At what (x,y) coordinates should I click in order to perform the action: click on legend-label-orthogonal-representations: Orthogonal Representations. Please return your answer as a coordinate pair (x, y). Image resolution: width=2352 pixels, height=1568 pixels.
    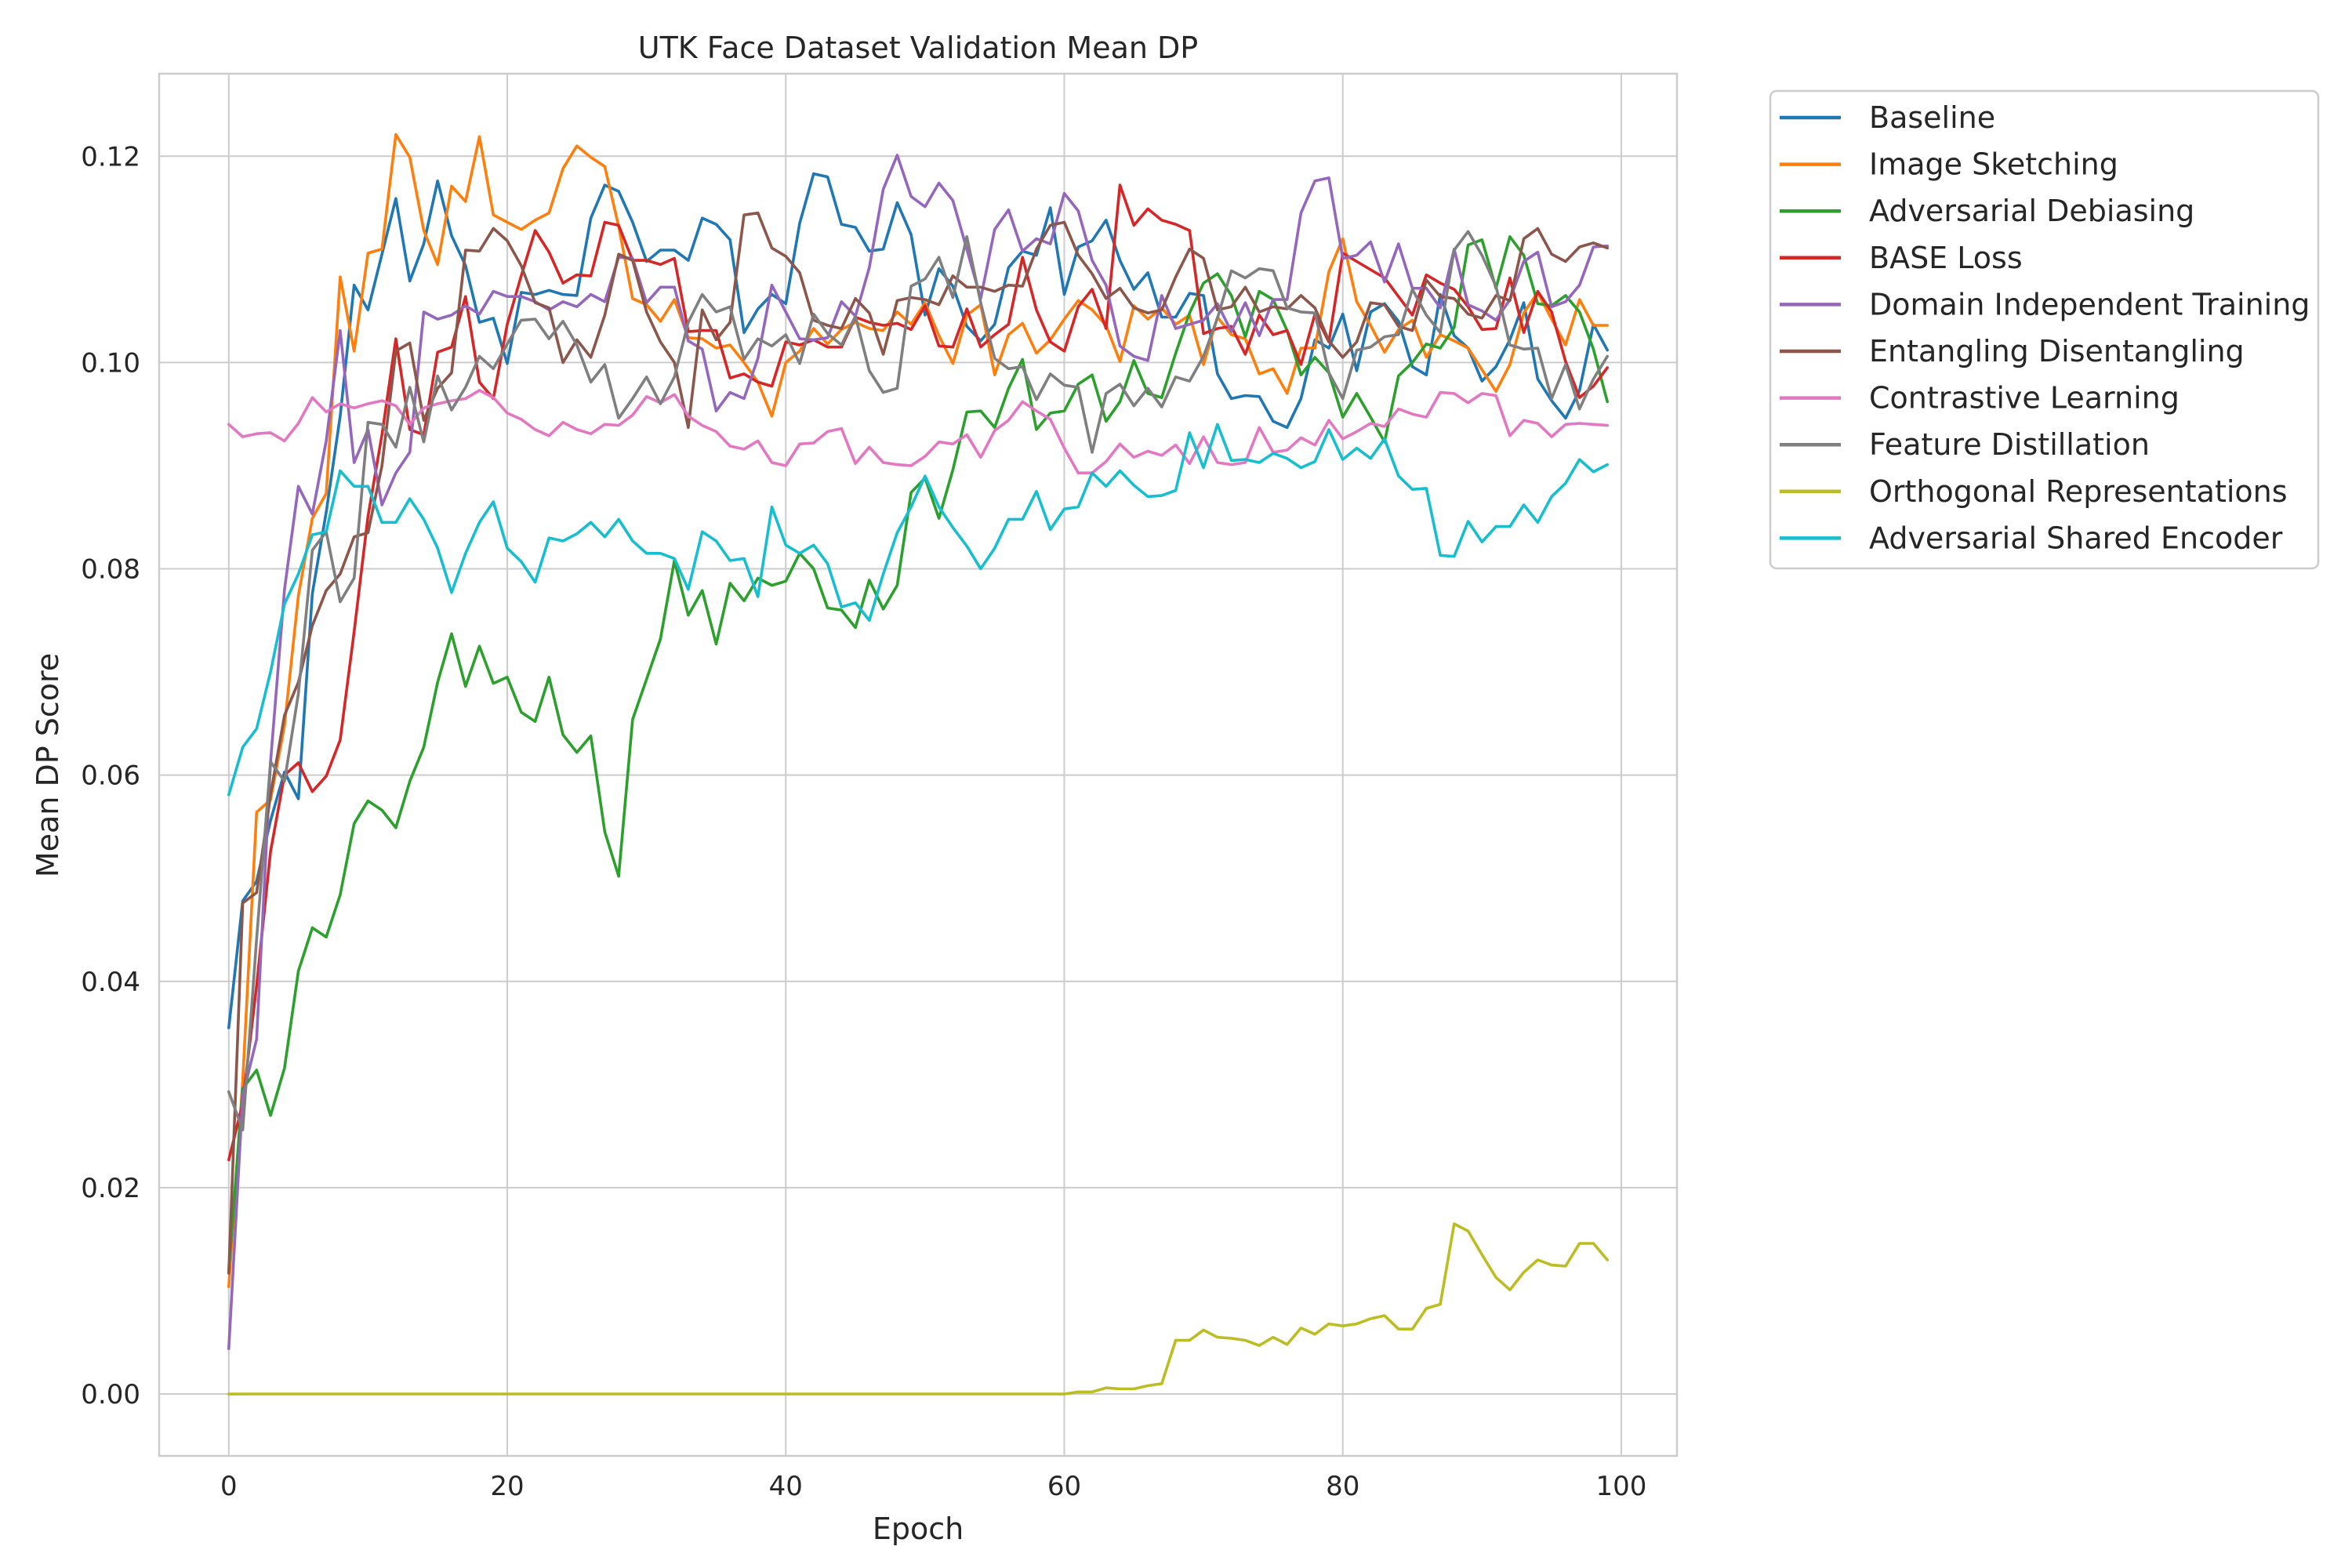
    Looking at the image, I should click on (2078, 491).